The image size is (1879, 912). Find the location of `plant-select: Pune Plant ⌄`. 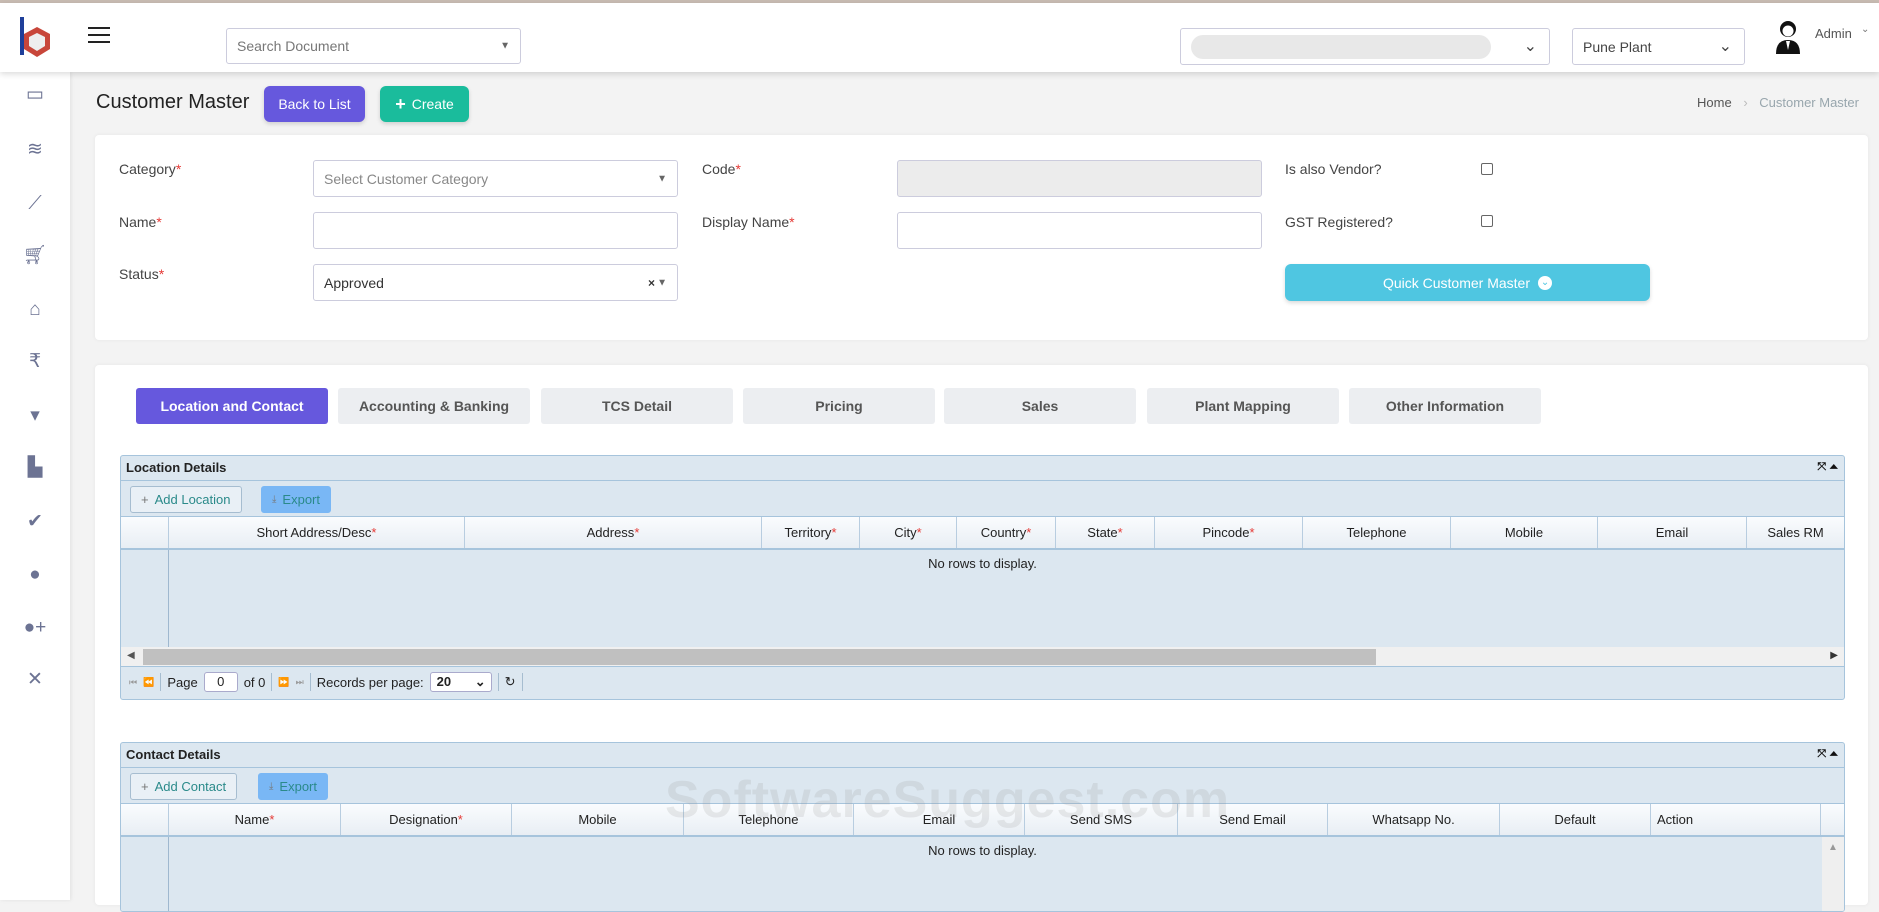

plant-select: Pune Plant ⌄ is located at coordinates (1658, 46).